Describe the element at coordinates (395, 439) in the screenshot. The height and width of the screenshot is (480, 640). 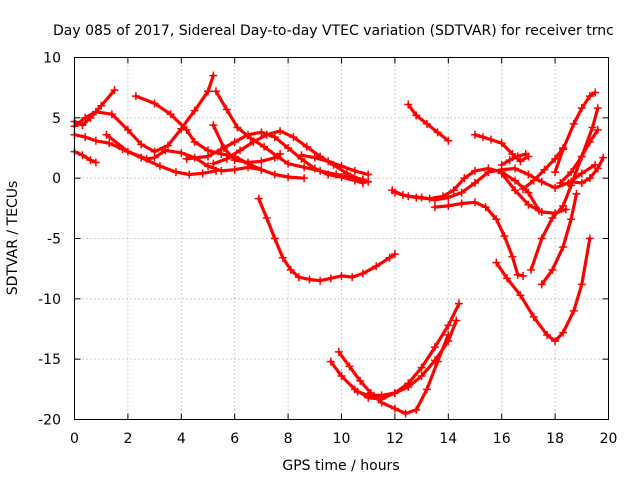
I see `x-tick-label: 12` at that location.